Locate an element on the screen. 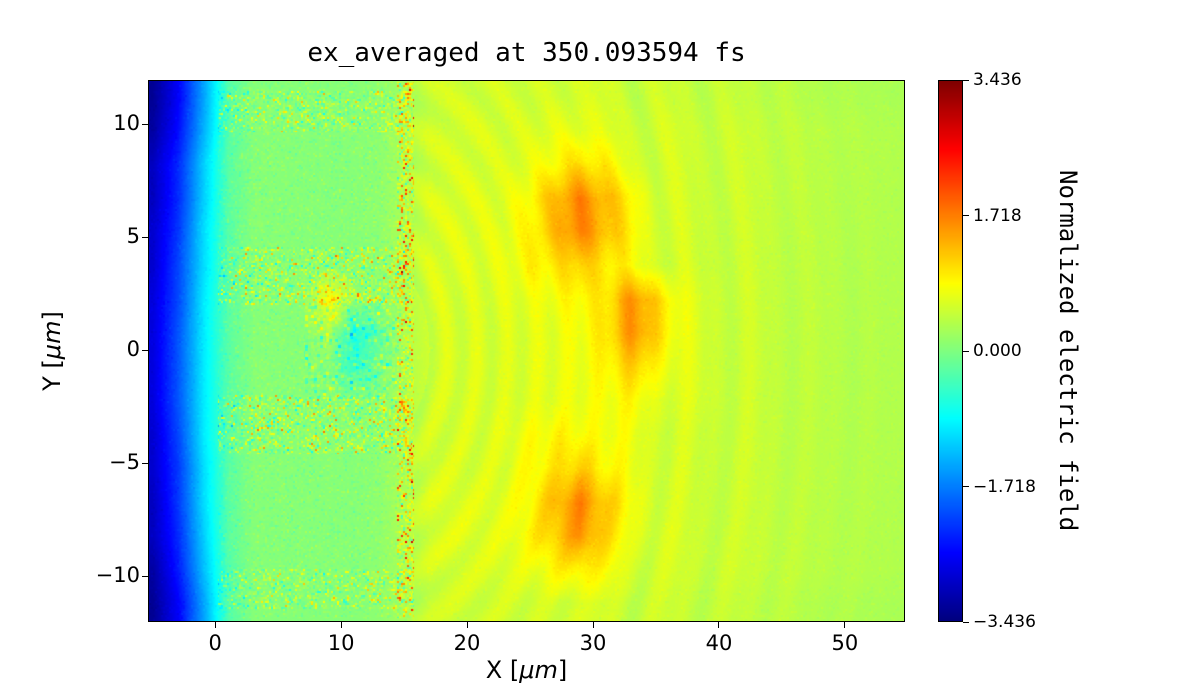 This screenshot has width=1200, height=700. x-tick-label: 20 is located at coordinates (467, 643).